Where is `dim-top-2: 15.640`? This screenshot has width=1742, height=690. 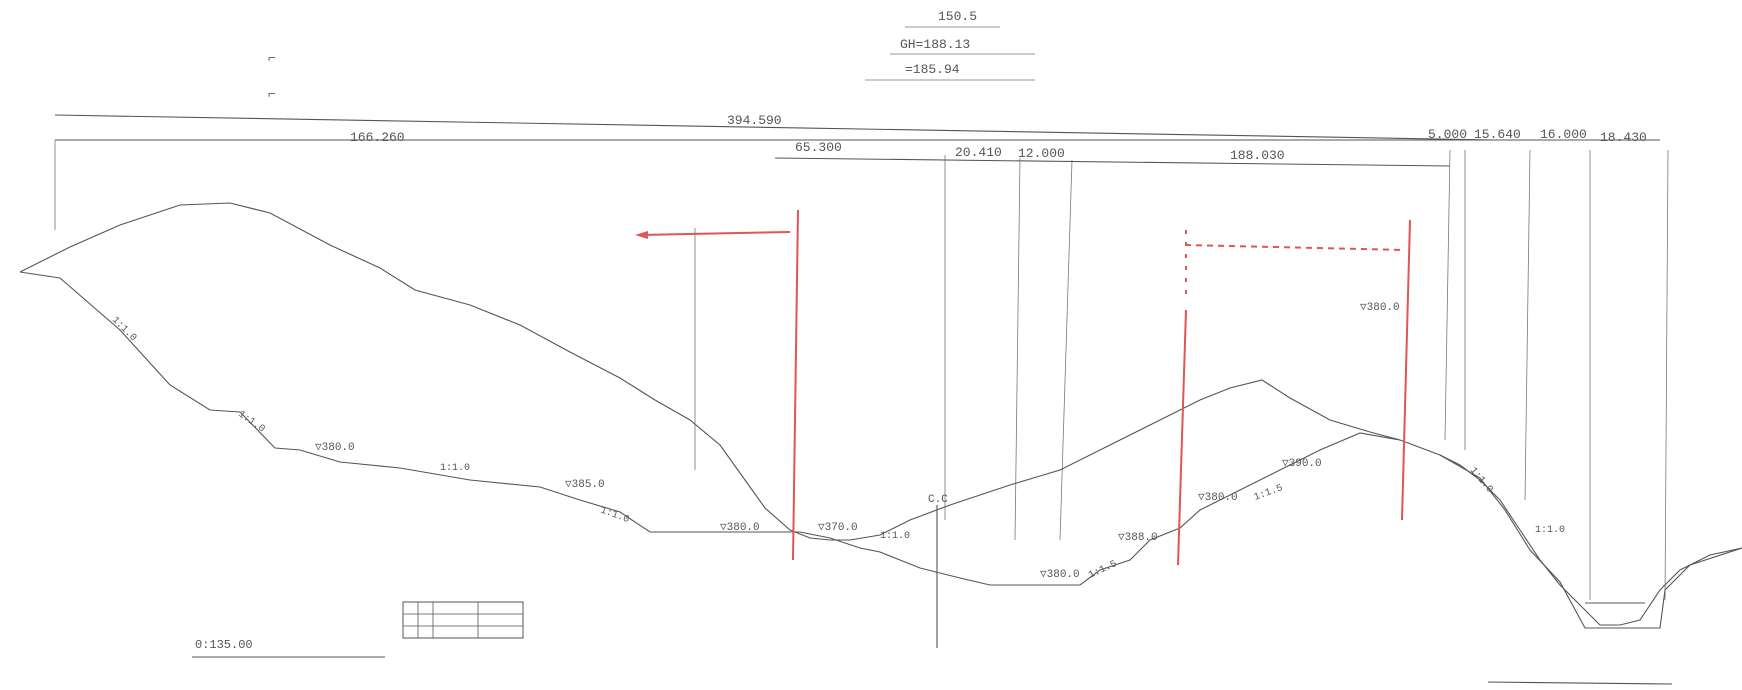 dim-top-2: 15.640 is located at coordinates (1497, 134).